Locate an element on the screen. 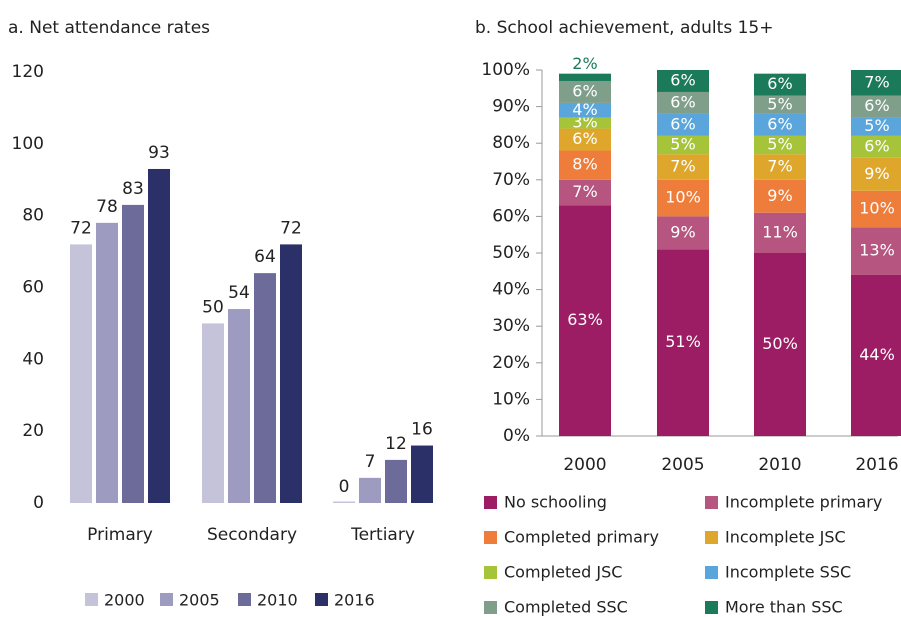 The width and height of the screenshot is (901, 617). data-label: 8% is located at coordinates (584, 164).